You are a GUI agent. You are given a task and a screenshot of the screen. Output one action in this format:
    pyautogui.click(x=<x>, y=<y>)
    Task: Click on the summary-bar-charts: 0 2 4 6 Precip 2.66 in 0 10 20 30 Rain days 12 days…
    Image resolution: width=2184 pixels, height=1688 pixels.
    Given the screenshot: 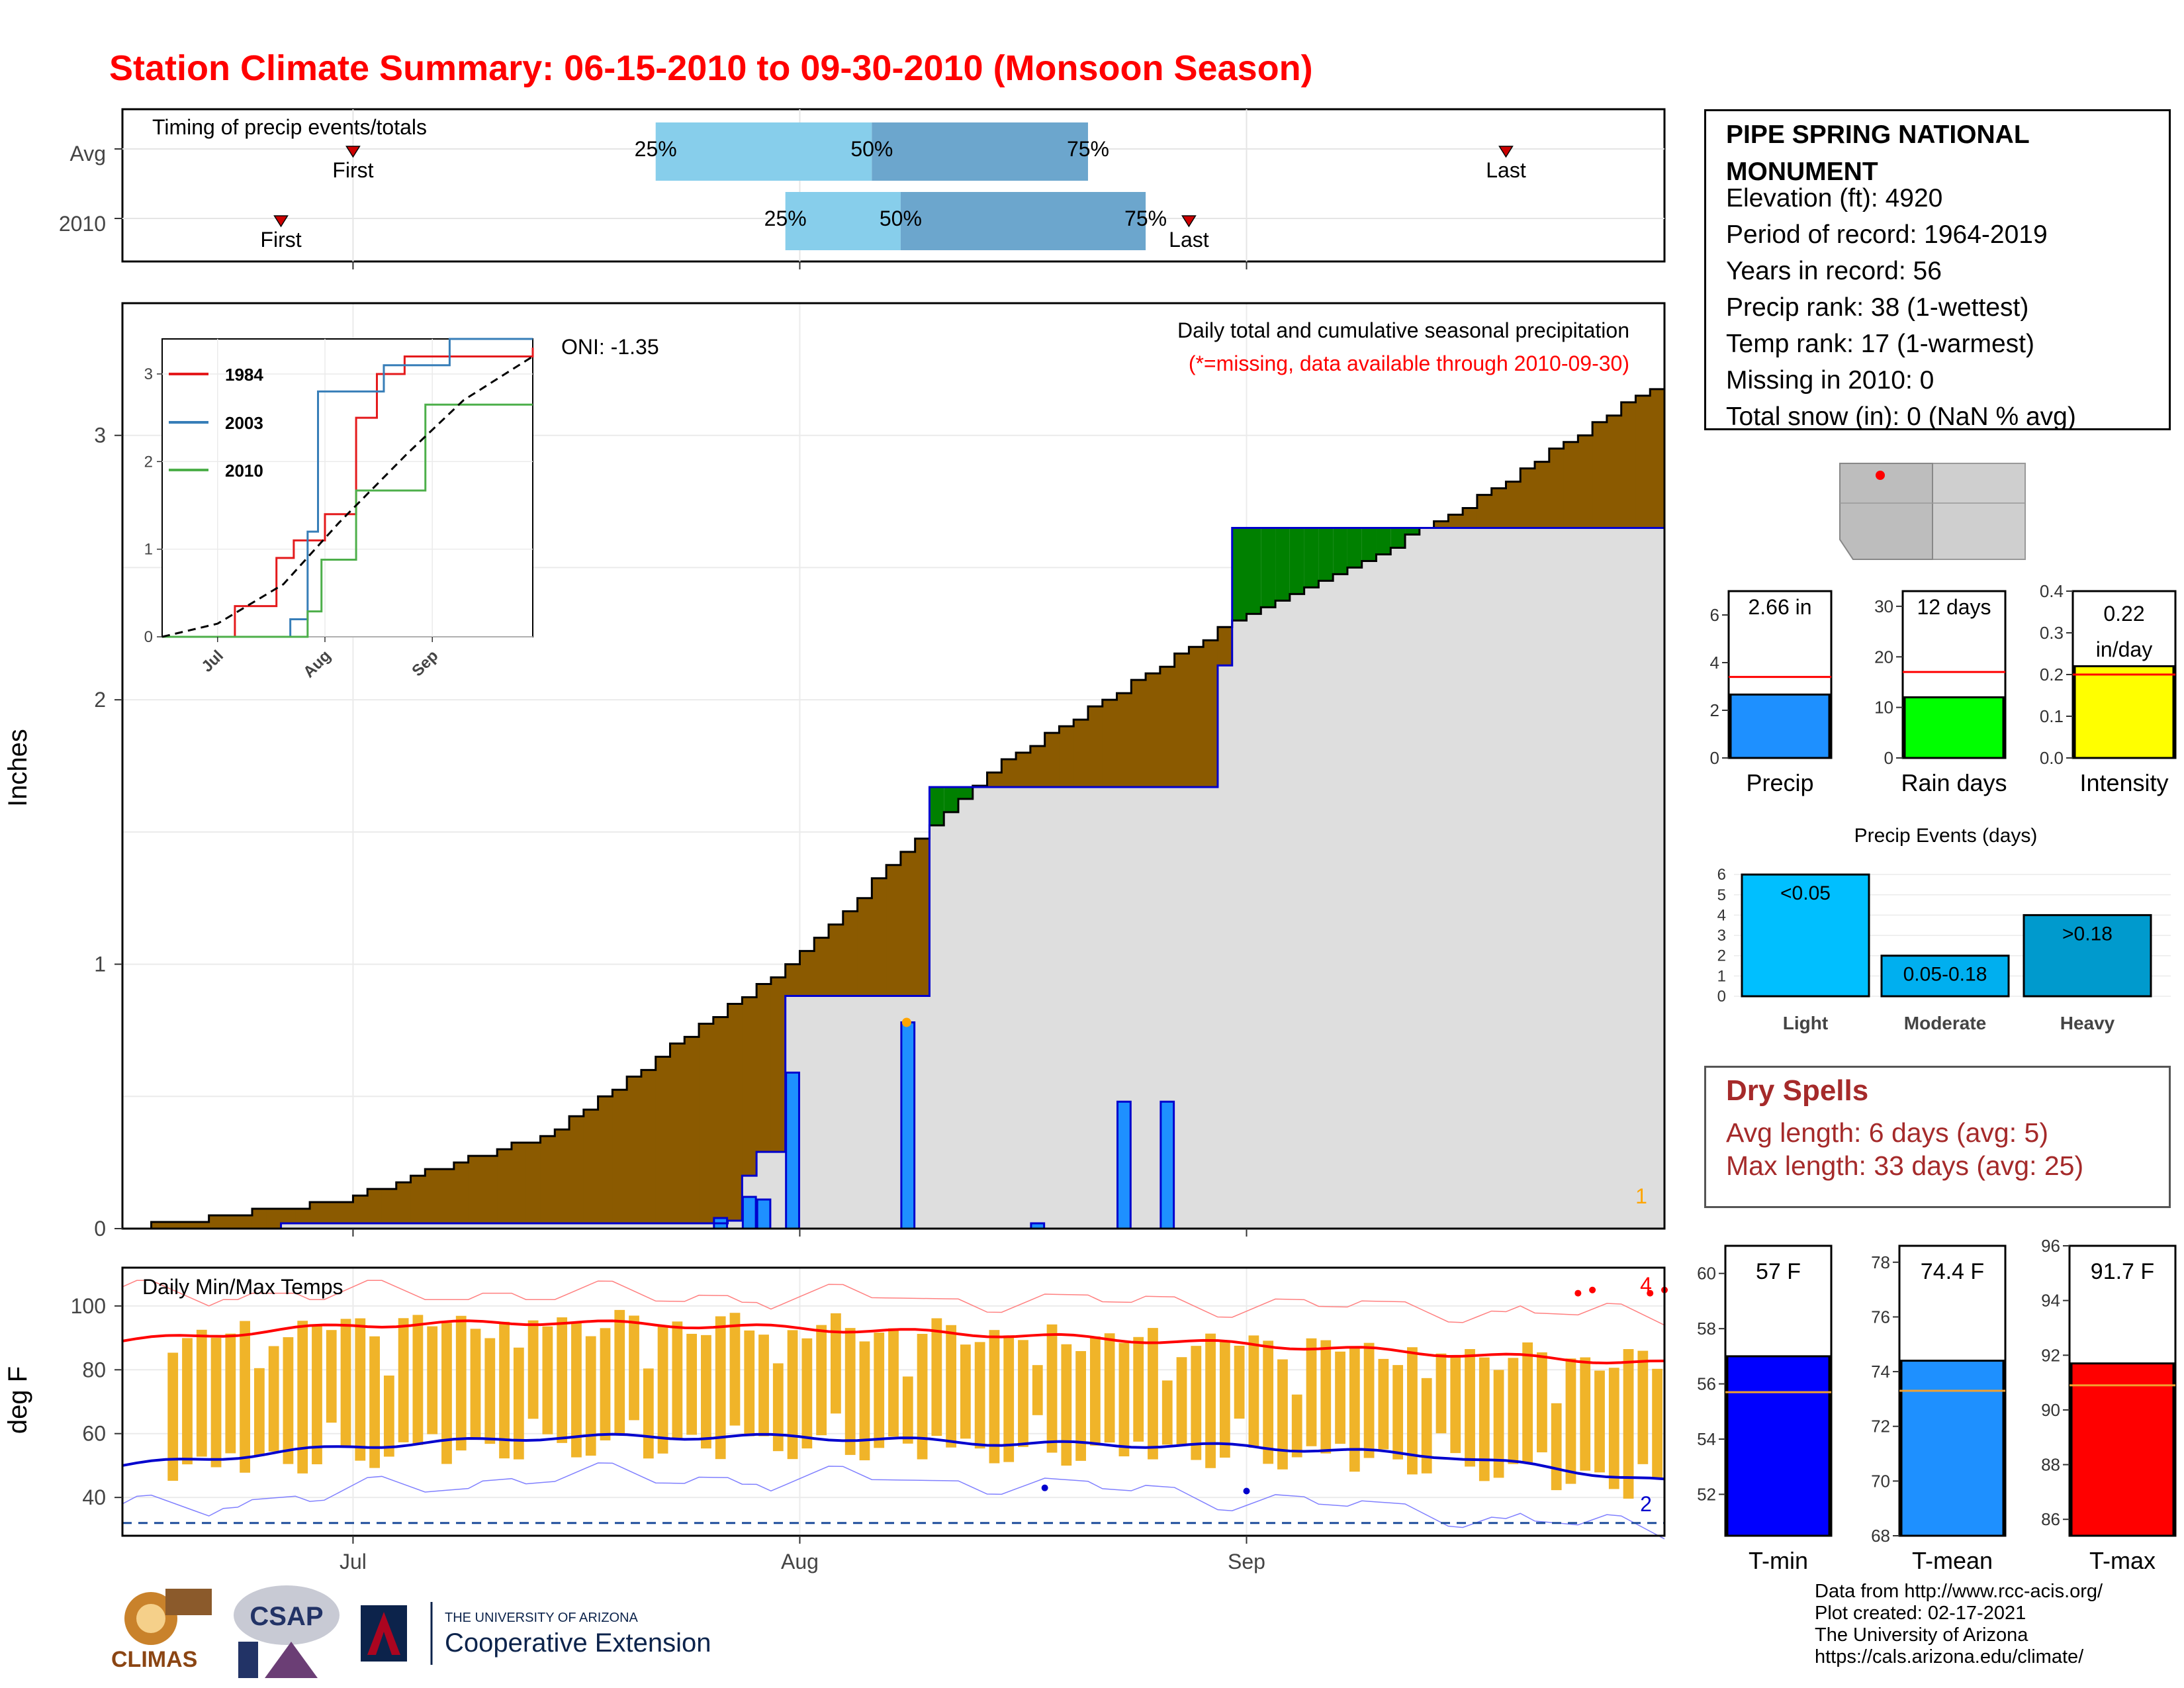 What is the action you would take?
    pyautogui.click(x=1943, y=688)
    